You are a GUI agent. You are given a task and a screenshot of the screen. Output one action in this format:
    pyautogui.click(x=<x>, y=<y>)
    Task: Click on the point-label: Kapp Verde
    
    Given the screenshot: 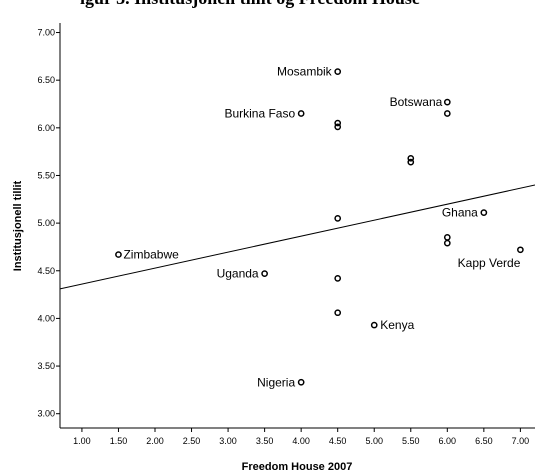 What is the action you would take?
    pyautogui.click(x=489, y=263)
    